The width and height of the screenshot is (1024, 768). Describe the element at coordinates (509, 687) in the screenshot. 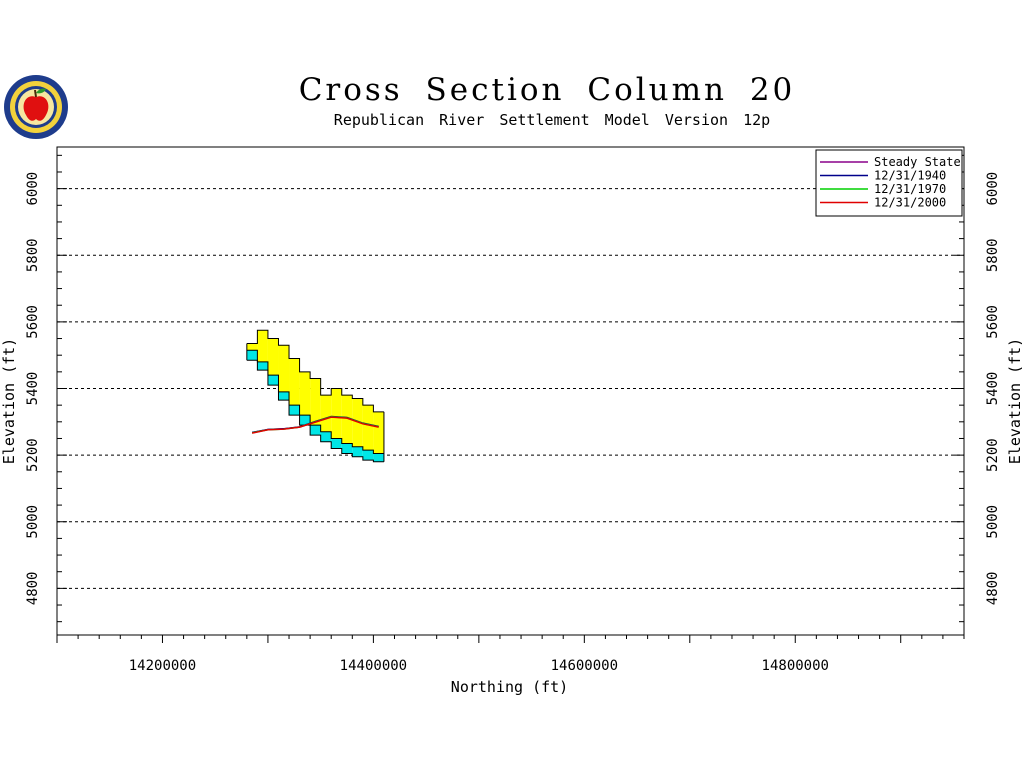

I see `x-axis-label: Northing (ft)` at that location.